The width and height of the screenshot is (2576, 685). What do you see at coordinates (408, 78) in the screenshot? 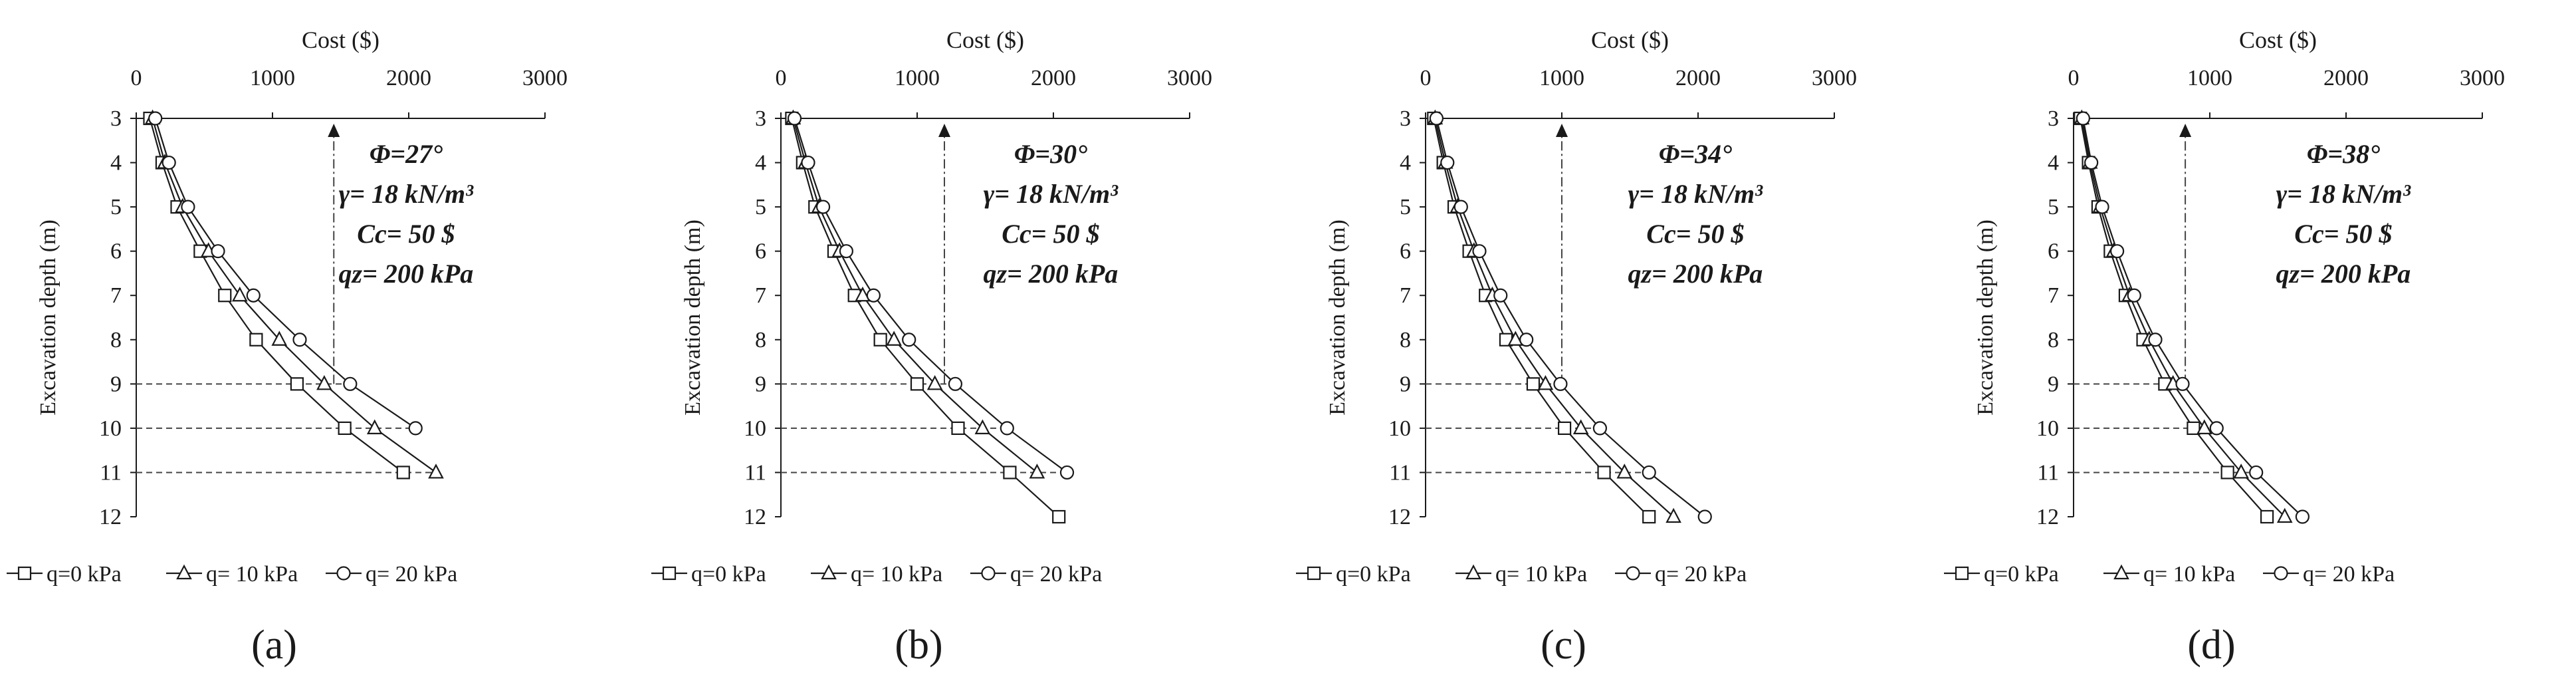
I see `x-tick-label: 2000` at bounding box center [408, 78].